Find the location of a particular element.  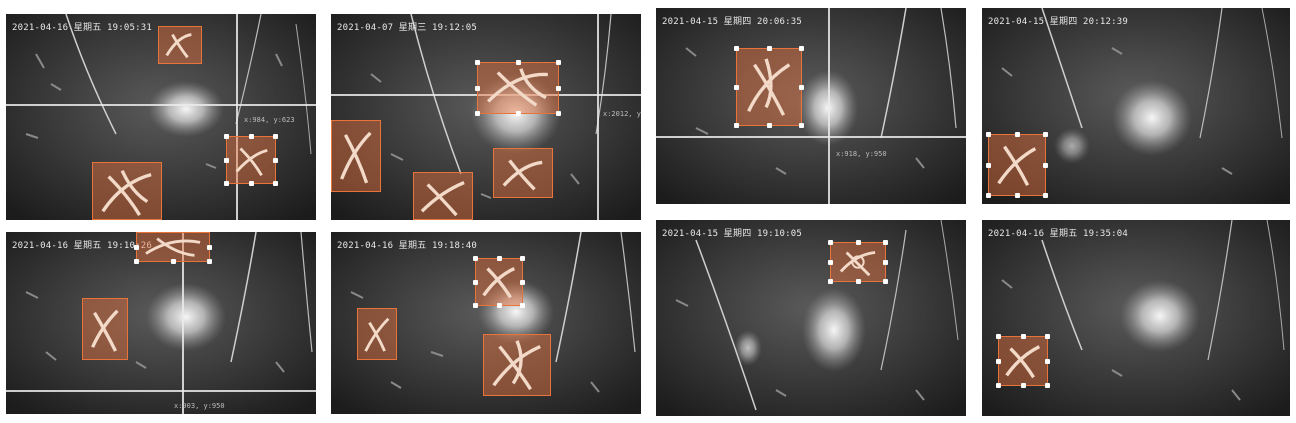

timestamp: 2021-04-15 星期四 20:06:35 is located at coordinates (732, 22).